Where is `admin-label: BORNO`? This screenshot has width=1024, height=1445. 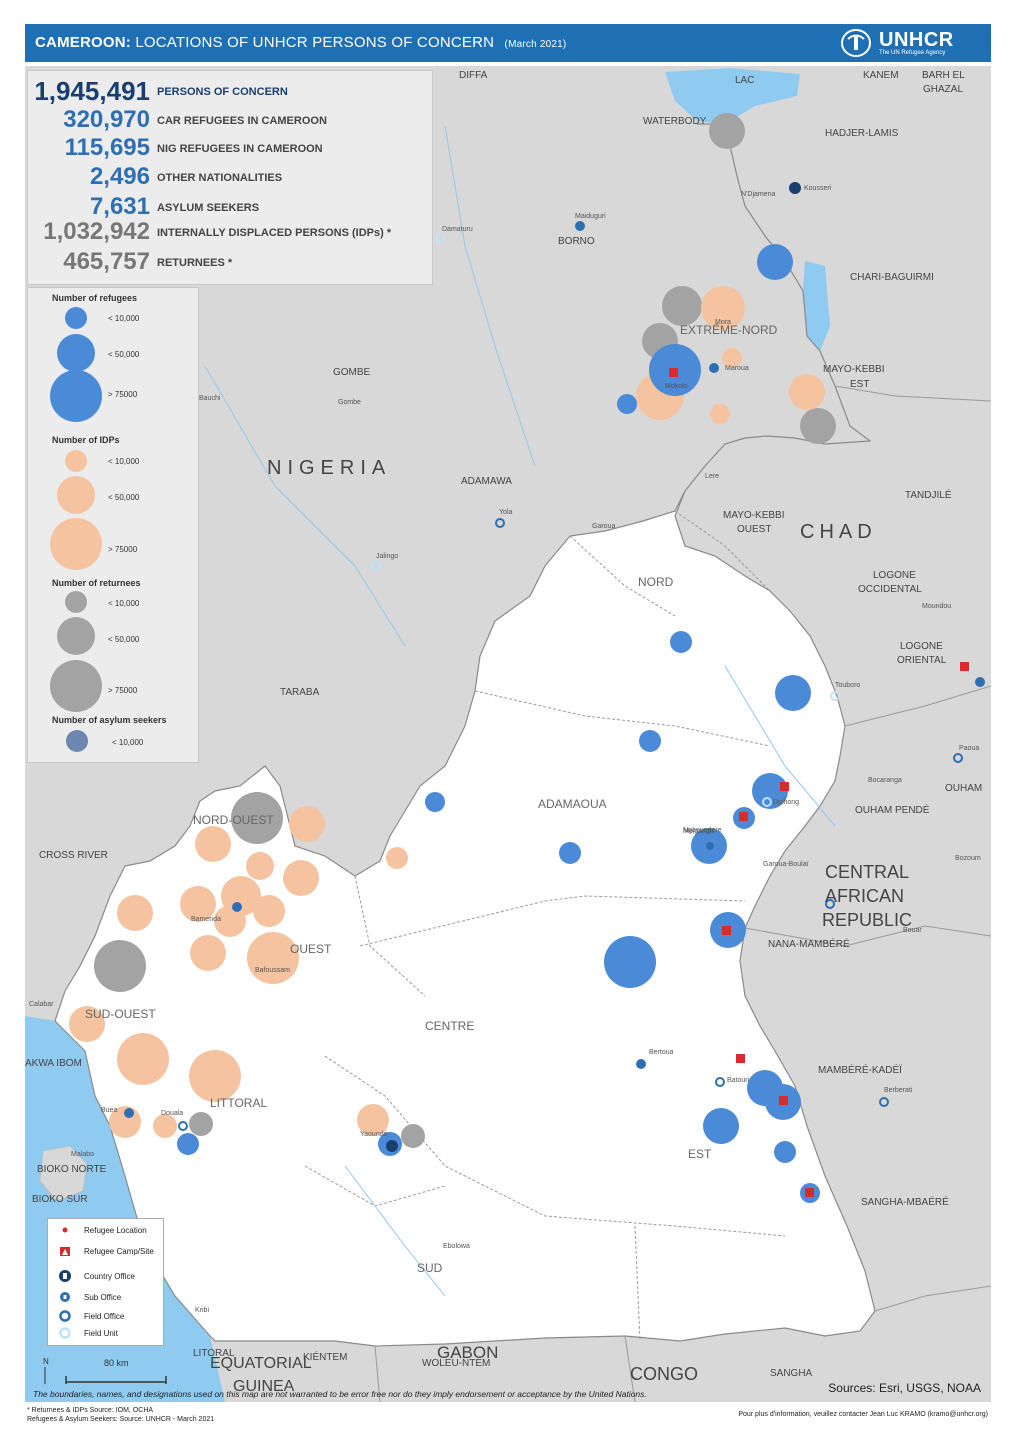 admin-label: BORNO is located at coordinates (576, 241).